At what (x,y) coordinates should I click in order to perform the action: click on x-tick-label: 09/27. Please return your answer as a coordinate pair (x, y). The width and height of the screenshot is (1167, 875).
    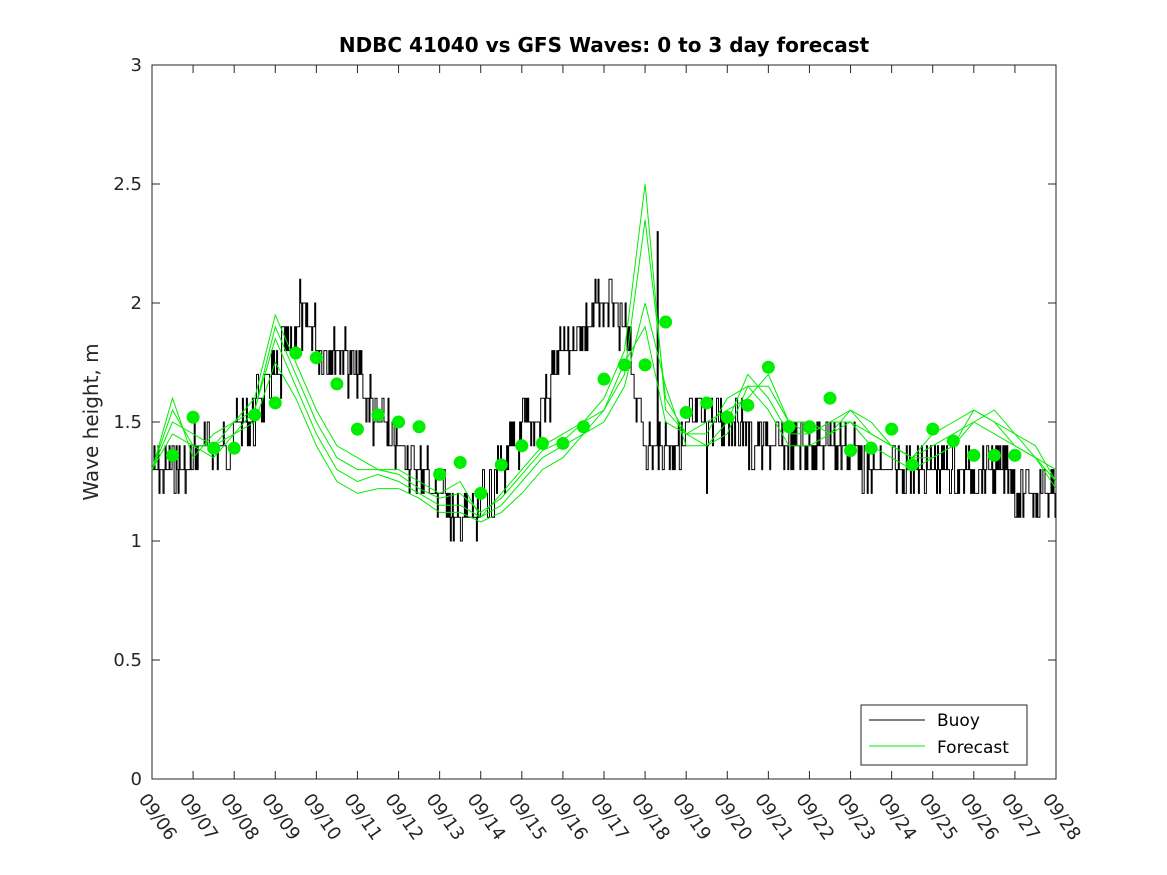
    Looking at the image, I should click on (1020, 817).